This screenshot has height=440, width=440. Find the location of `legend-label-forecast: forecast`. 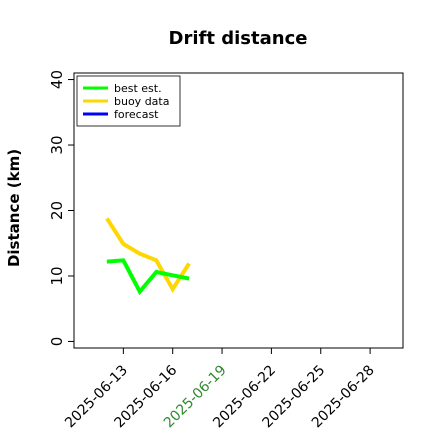

legend-label-forecast: forecast is located at coordinates (136, 114).